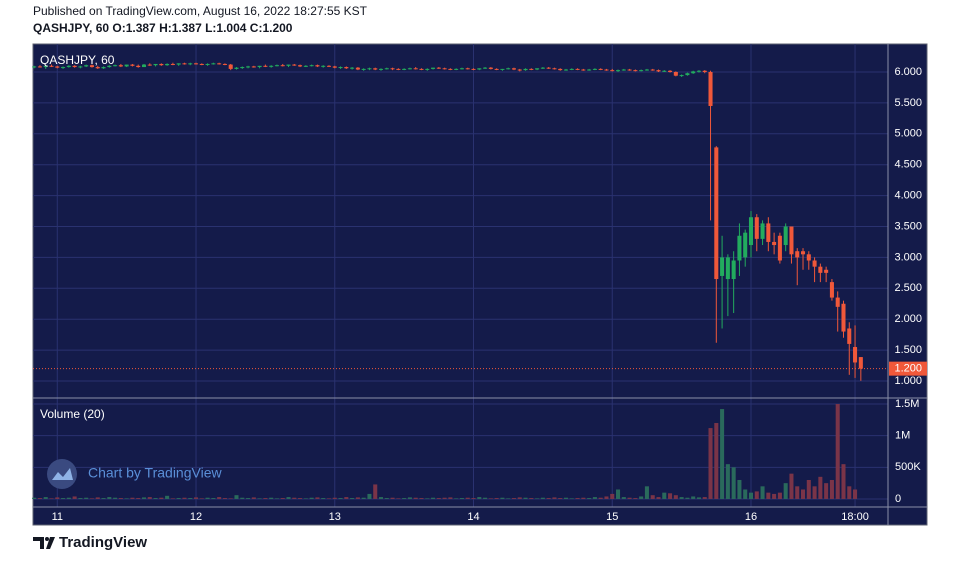 The image size is (960, 562). I want to click on y-tick-label: 3.000, so click(908, 257).